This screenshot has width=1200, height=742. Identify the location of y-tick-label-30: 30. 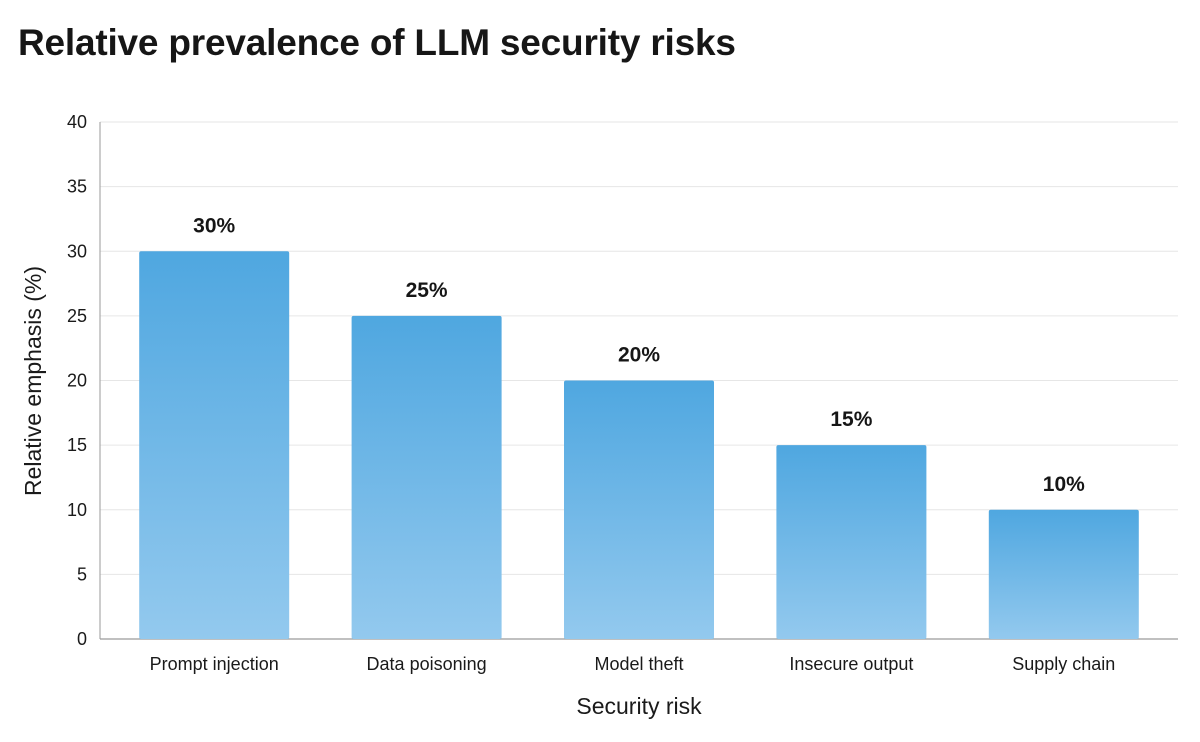
(77, 251).